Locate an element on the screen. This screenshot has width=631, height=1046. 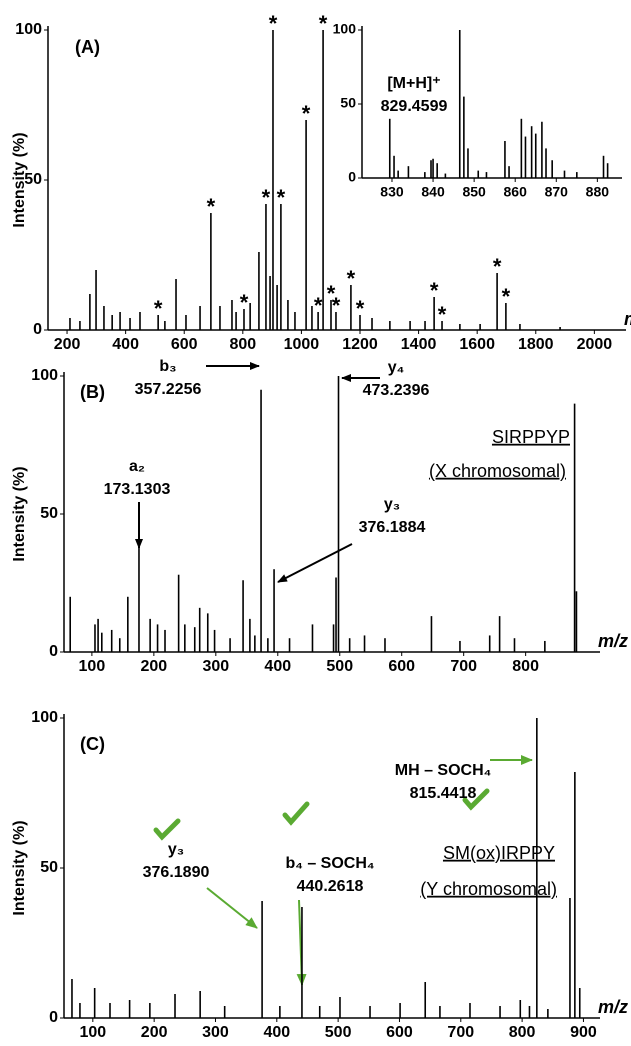
x-tick-label: 900 is located at coordinates (583, 1032).